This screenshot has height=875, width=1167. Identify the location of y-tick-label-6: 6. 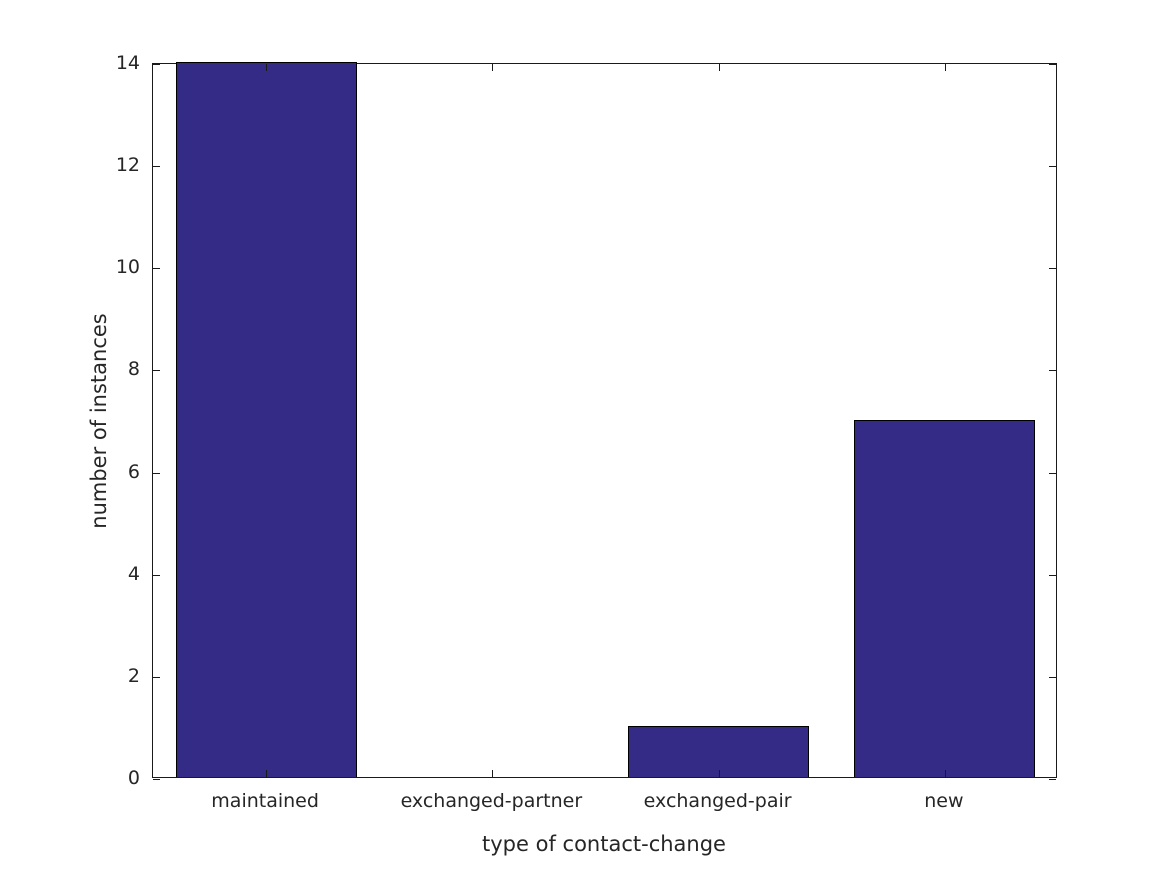
(133, 471).